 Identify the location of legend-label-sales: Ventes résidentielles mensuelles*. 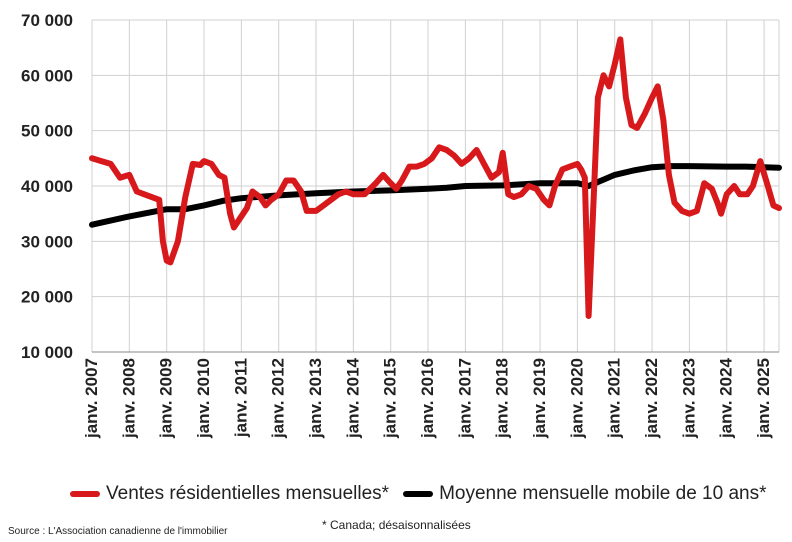
(248, 493).